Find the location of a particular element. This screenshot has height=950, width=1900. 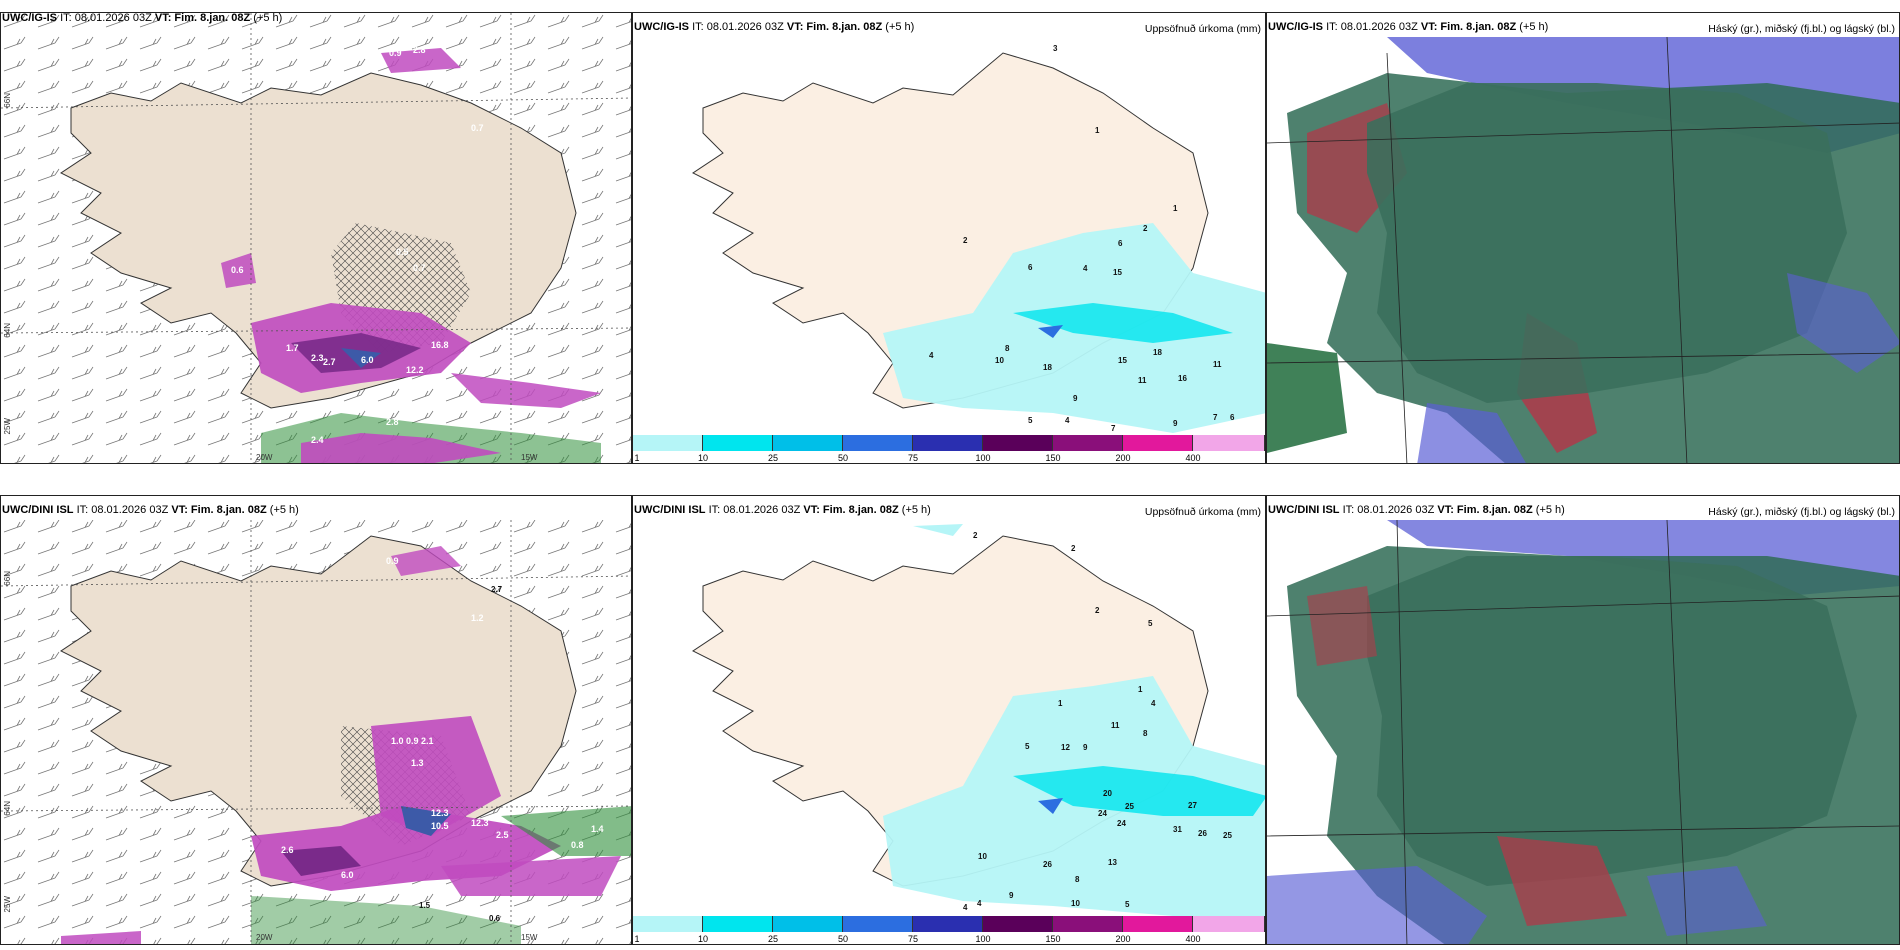

wind-value: 2.5 is located at coordinates (502, 835).